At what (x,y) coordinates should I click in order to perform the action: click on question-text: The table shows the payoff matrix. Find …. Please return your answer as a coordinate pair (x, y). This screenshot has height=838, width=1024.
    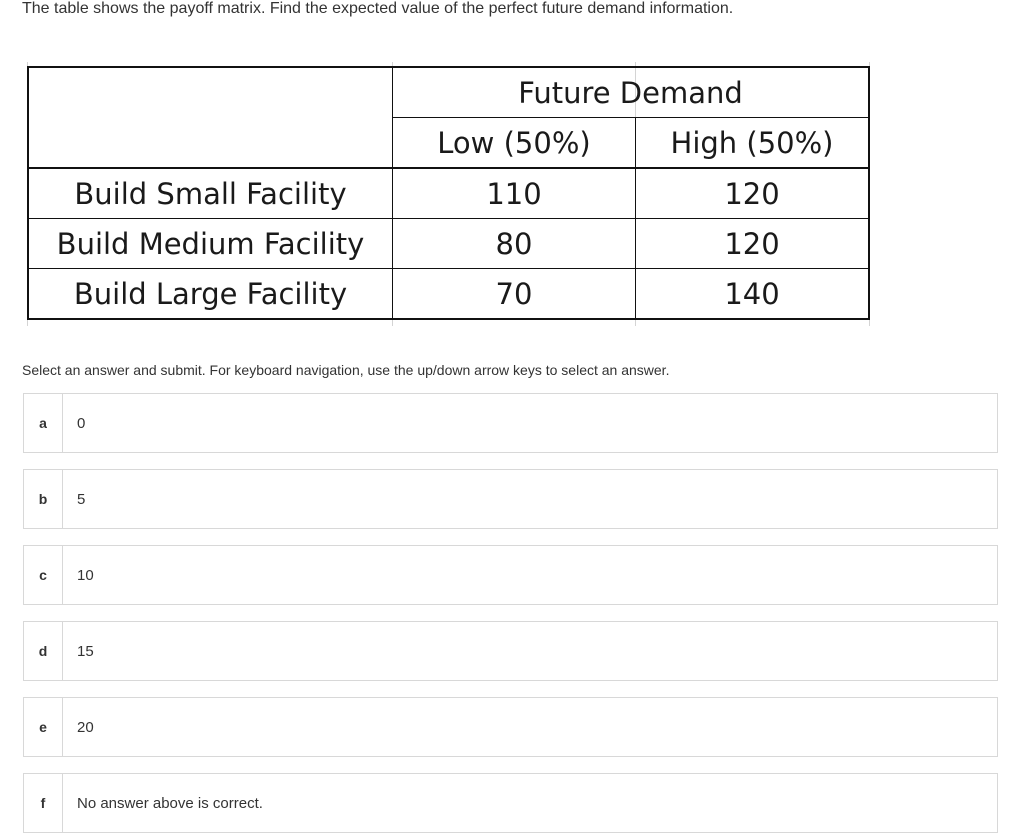
    Looking at the image, I should click on (378, 8).